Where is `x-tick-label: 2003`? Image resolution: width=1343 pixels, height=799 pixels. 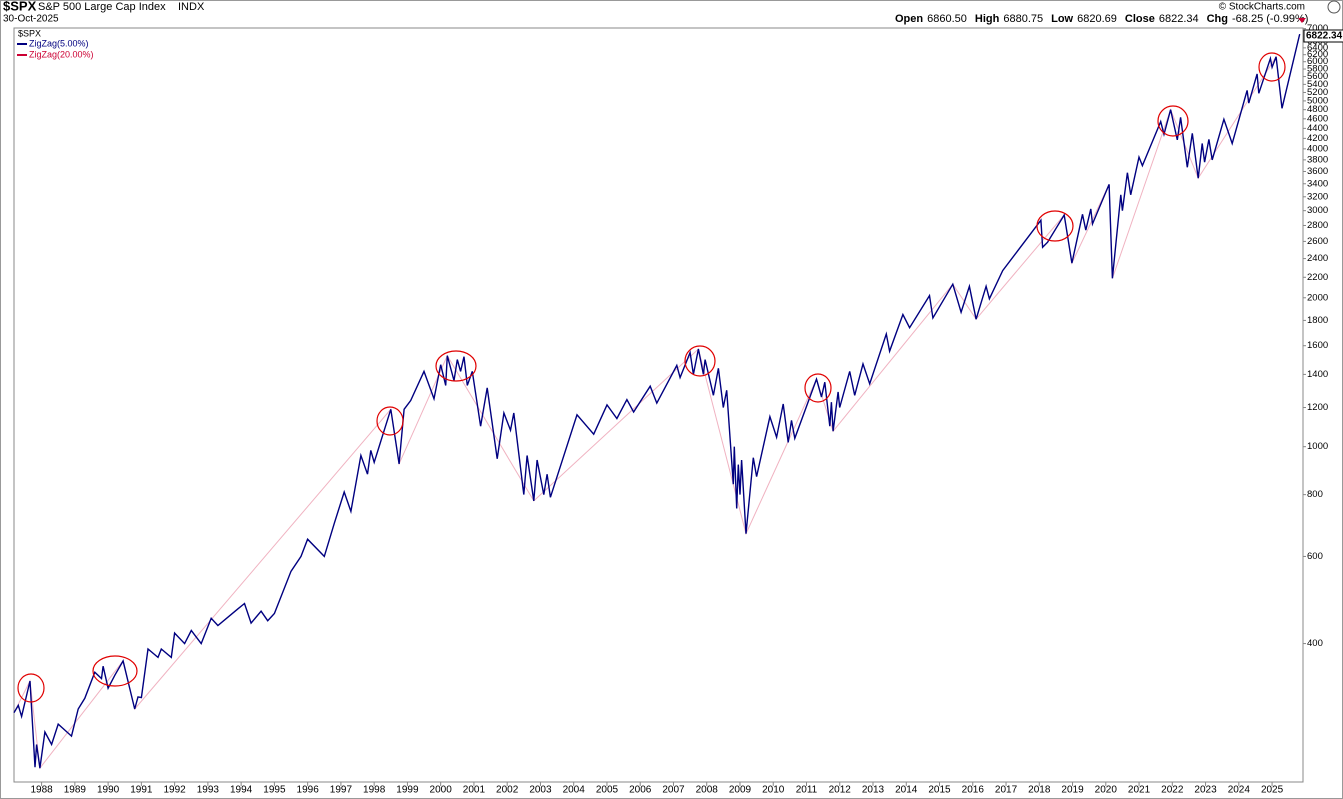
x-tick-label: 2003 is located at coordinates (540, 790).